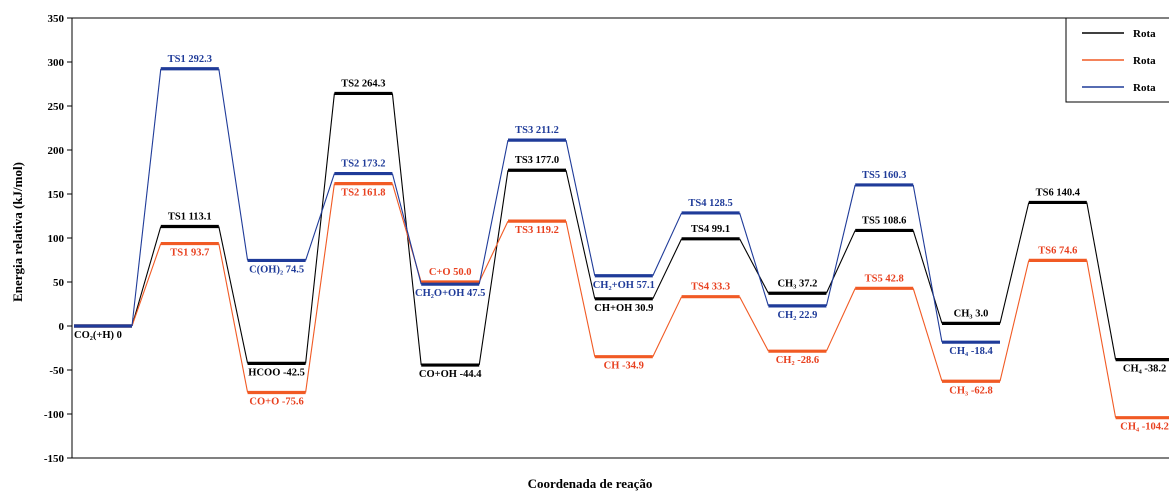 This screenshot has height=497, width=1169. Describe the element at coordinates (710, 203) in the screenshot. I see `level-label: TS4 128.5` at that location.